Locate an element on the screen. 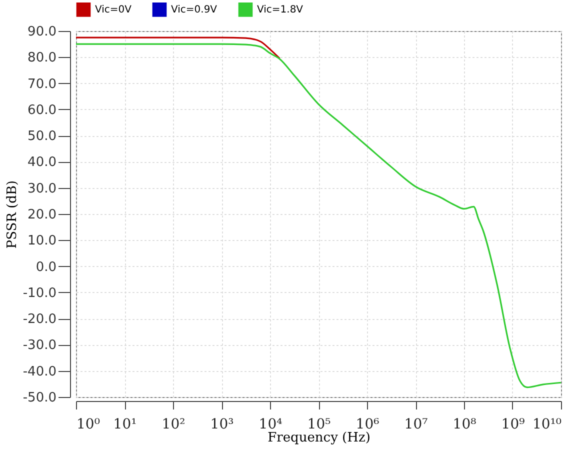 Image resolution: width=587 pixels, height=461 pixels. x-axis-title: Frequency (Hz) is located at coordinates (319, 438).